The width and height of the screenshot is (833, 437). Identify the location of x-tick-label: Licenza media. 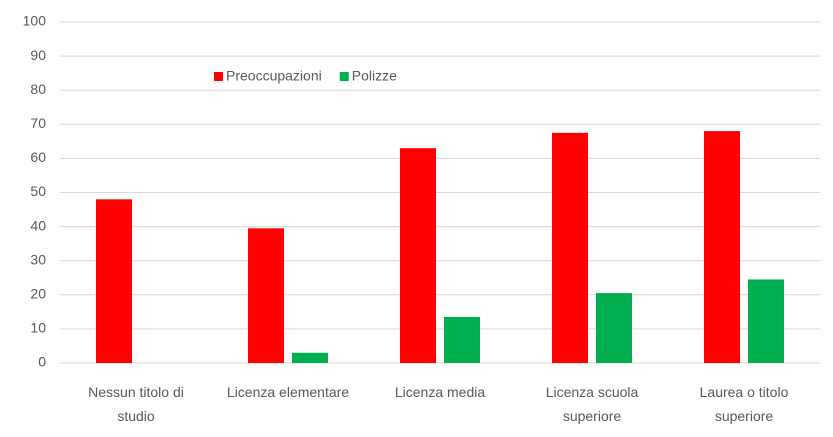
(440, 392).